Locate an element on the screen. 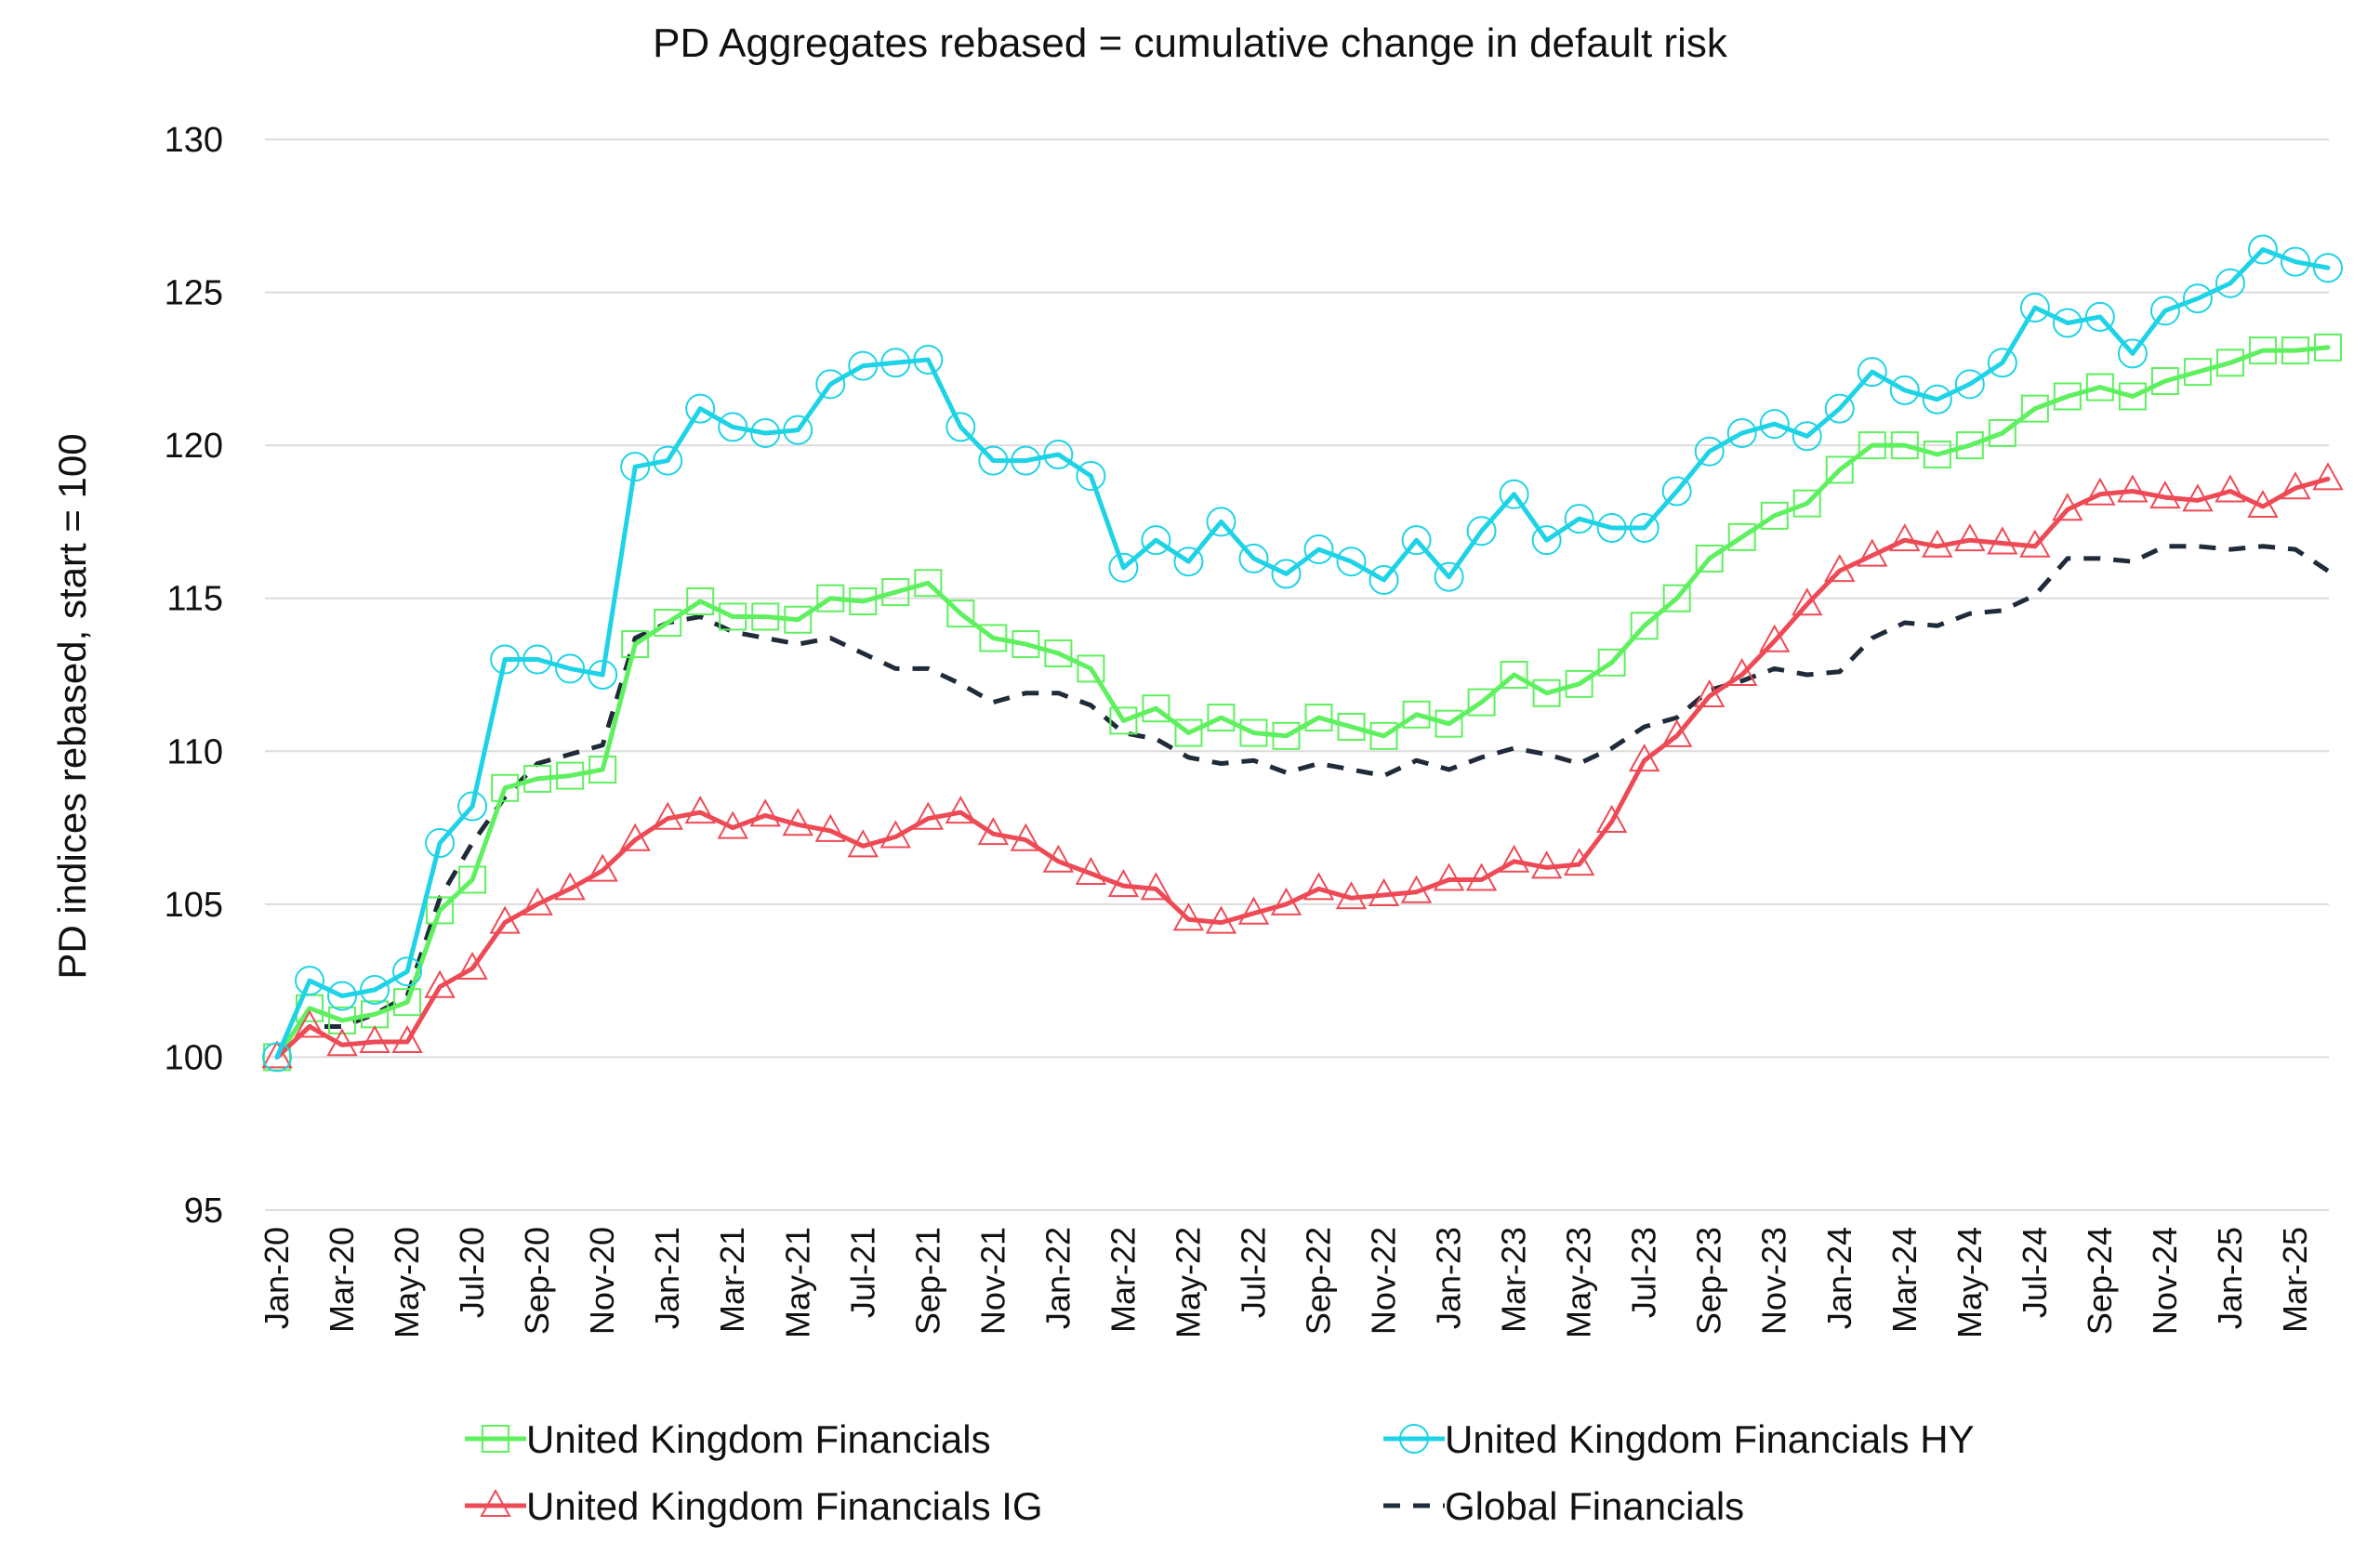  y-tick-label: 125 is located at coordinates (194, 293).